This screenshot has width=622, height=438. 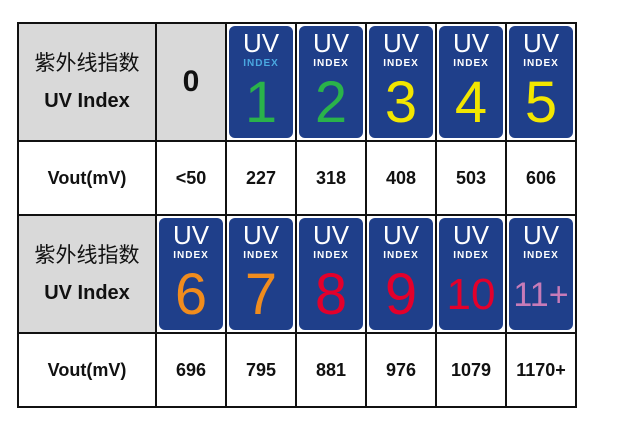 I want to click on vout-value: 227, so click(x=261, y=178).